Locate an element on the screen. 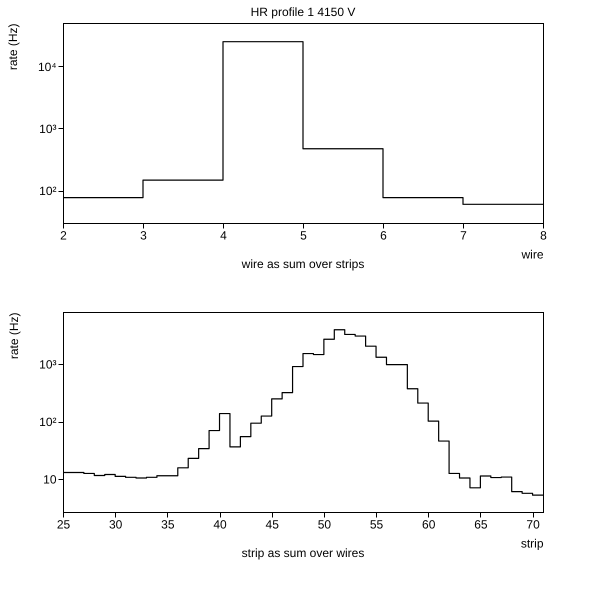  x-tick-label: 50 is located at coordinates (325, 525).